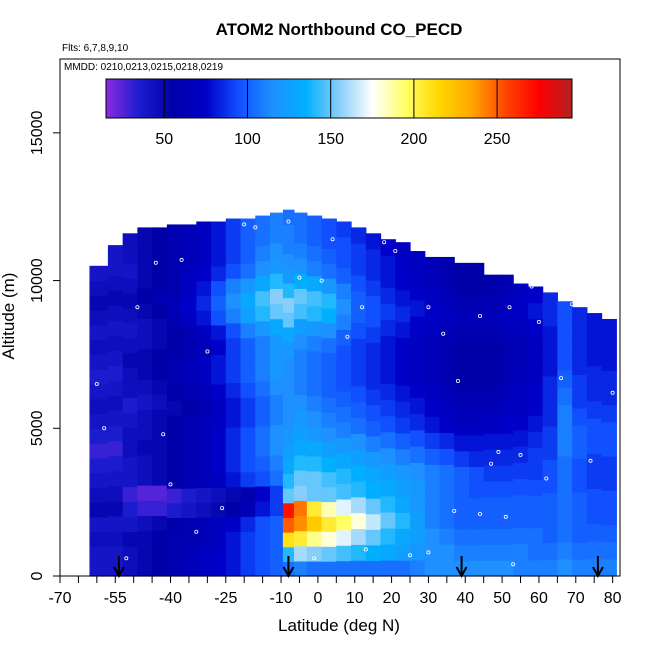  Describe the element at coordinates (330, 139) in the screenshot. I see `colorbar-tick-label: 150` at that location.